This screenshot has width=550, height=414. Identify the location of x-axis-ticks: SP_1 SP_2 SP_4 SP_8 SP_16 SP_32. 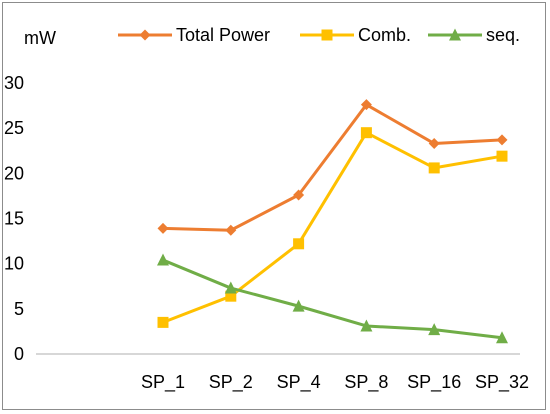
(335, 382).